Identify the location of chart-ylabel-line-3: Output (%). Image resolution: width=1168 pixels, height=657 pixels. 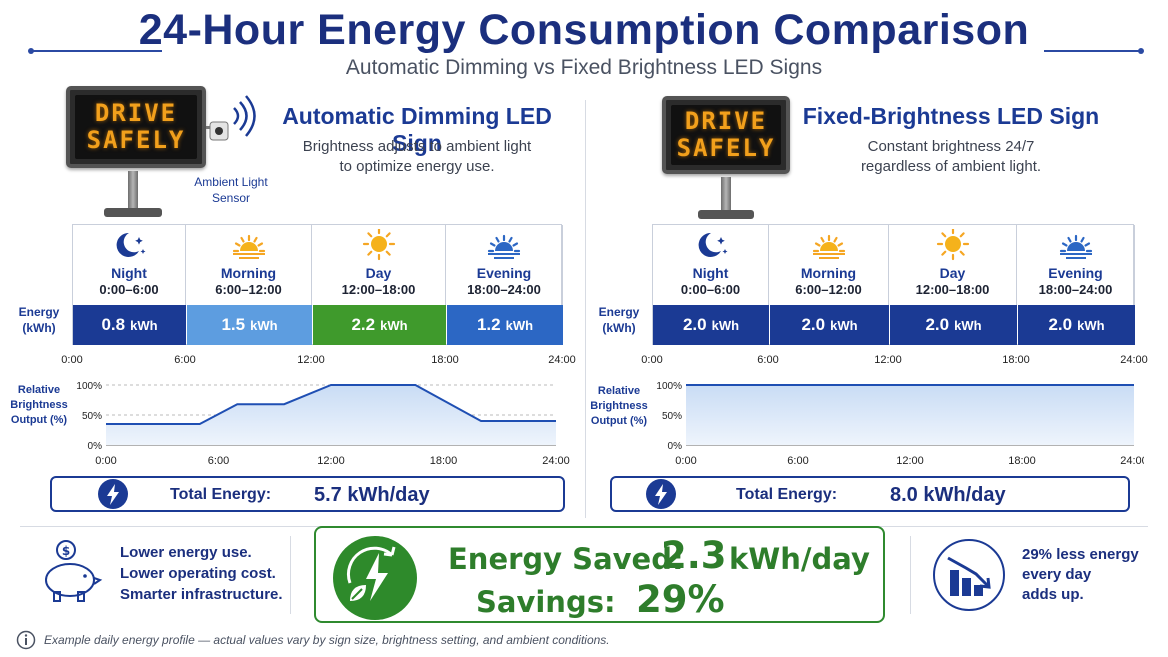
(619, 421).